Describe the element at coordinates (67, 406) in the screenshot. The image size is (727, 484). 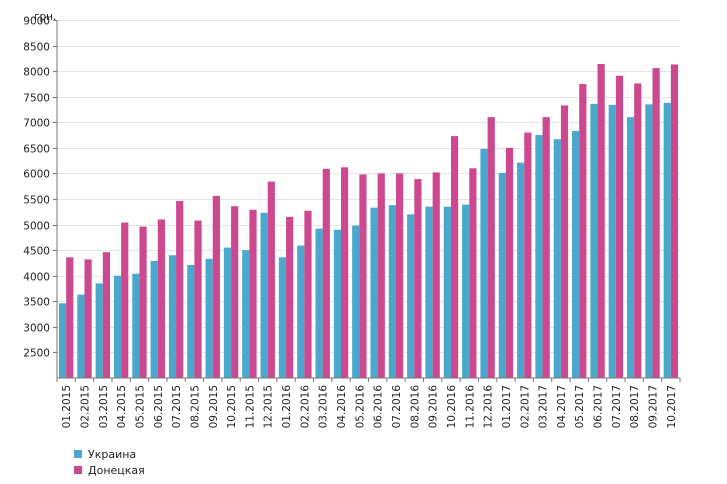
I see `x-tick-label: 01.2015` at that location.